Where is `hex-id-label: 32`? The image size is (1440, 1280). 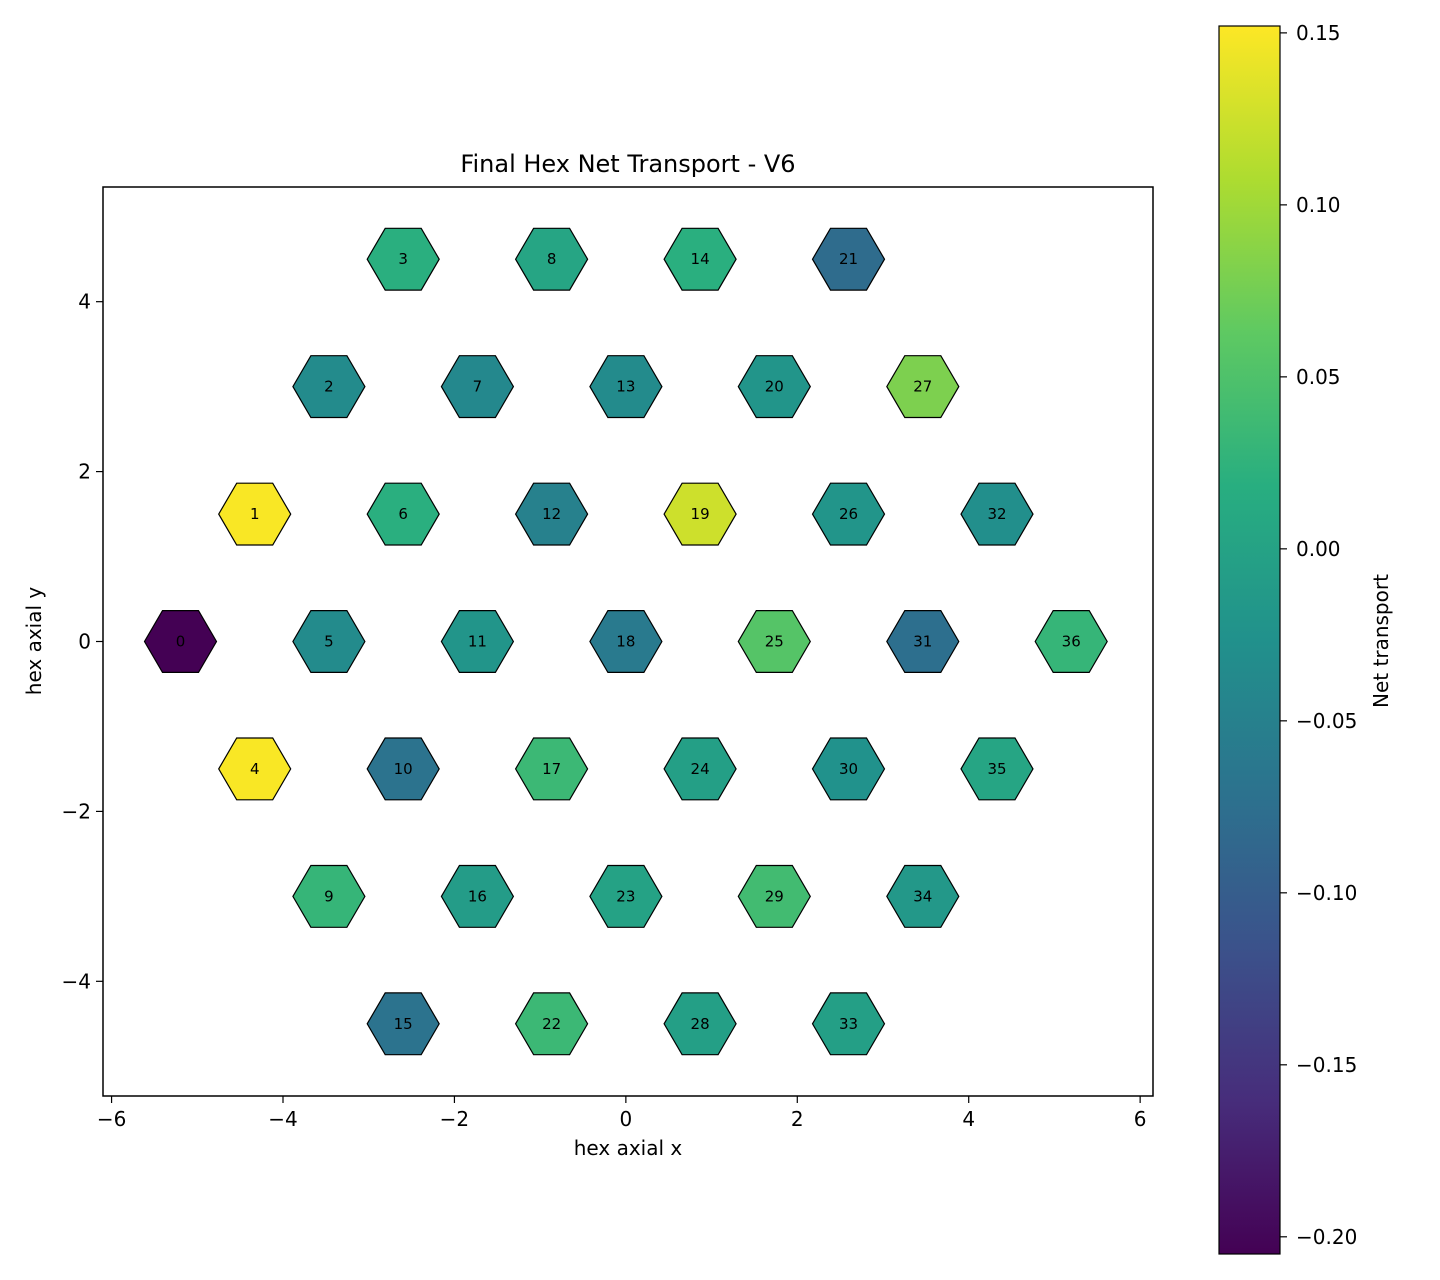
hex-id-label: 32 is located at coordinates (996, 514).